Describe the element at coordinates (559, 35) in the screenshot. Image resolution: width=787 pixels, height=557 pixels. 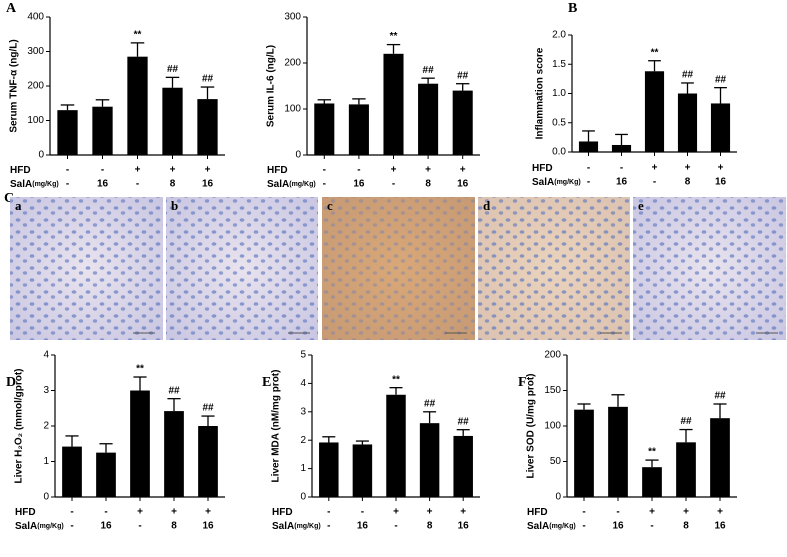
I see `y-tick-label: 2.0` at that location.